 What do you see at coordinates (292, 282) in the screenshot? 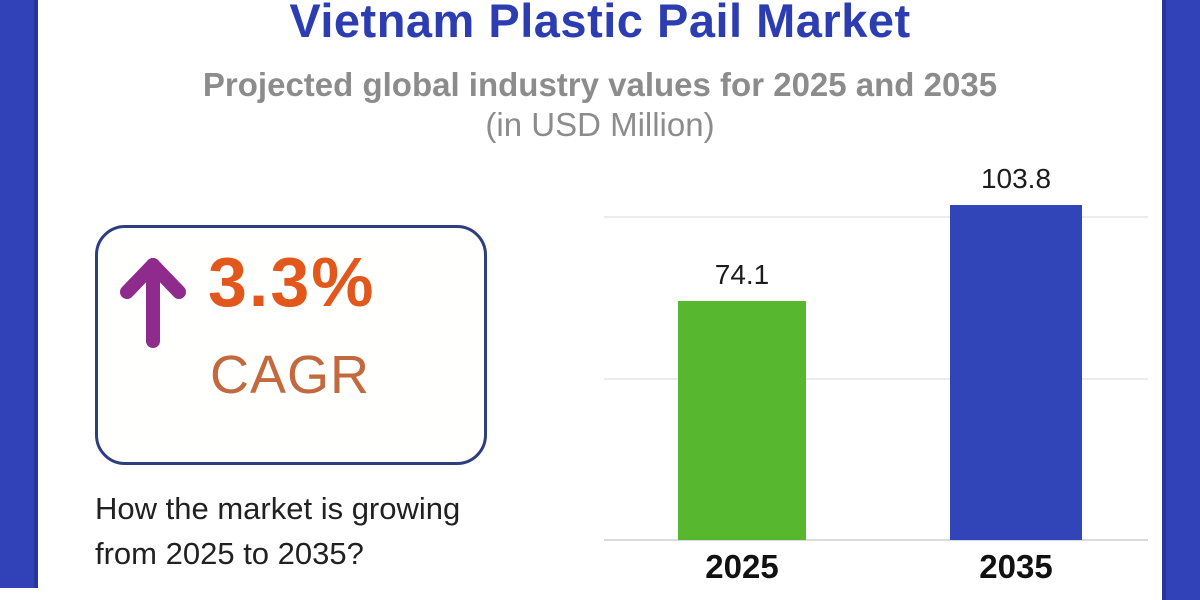
I see `cagr-value: 3.3%` at bounding box center [292, 282].